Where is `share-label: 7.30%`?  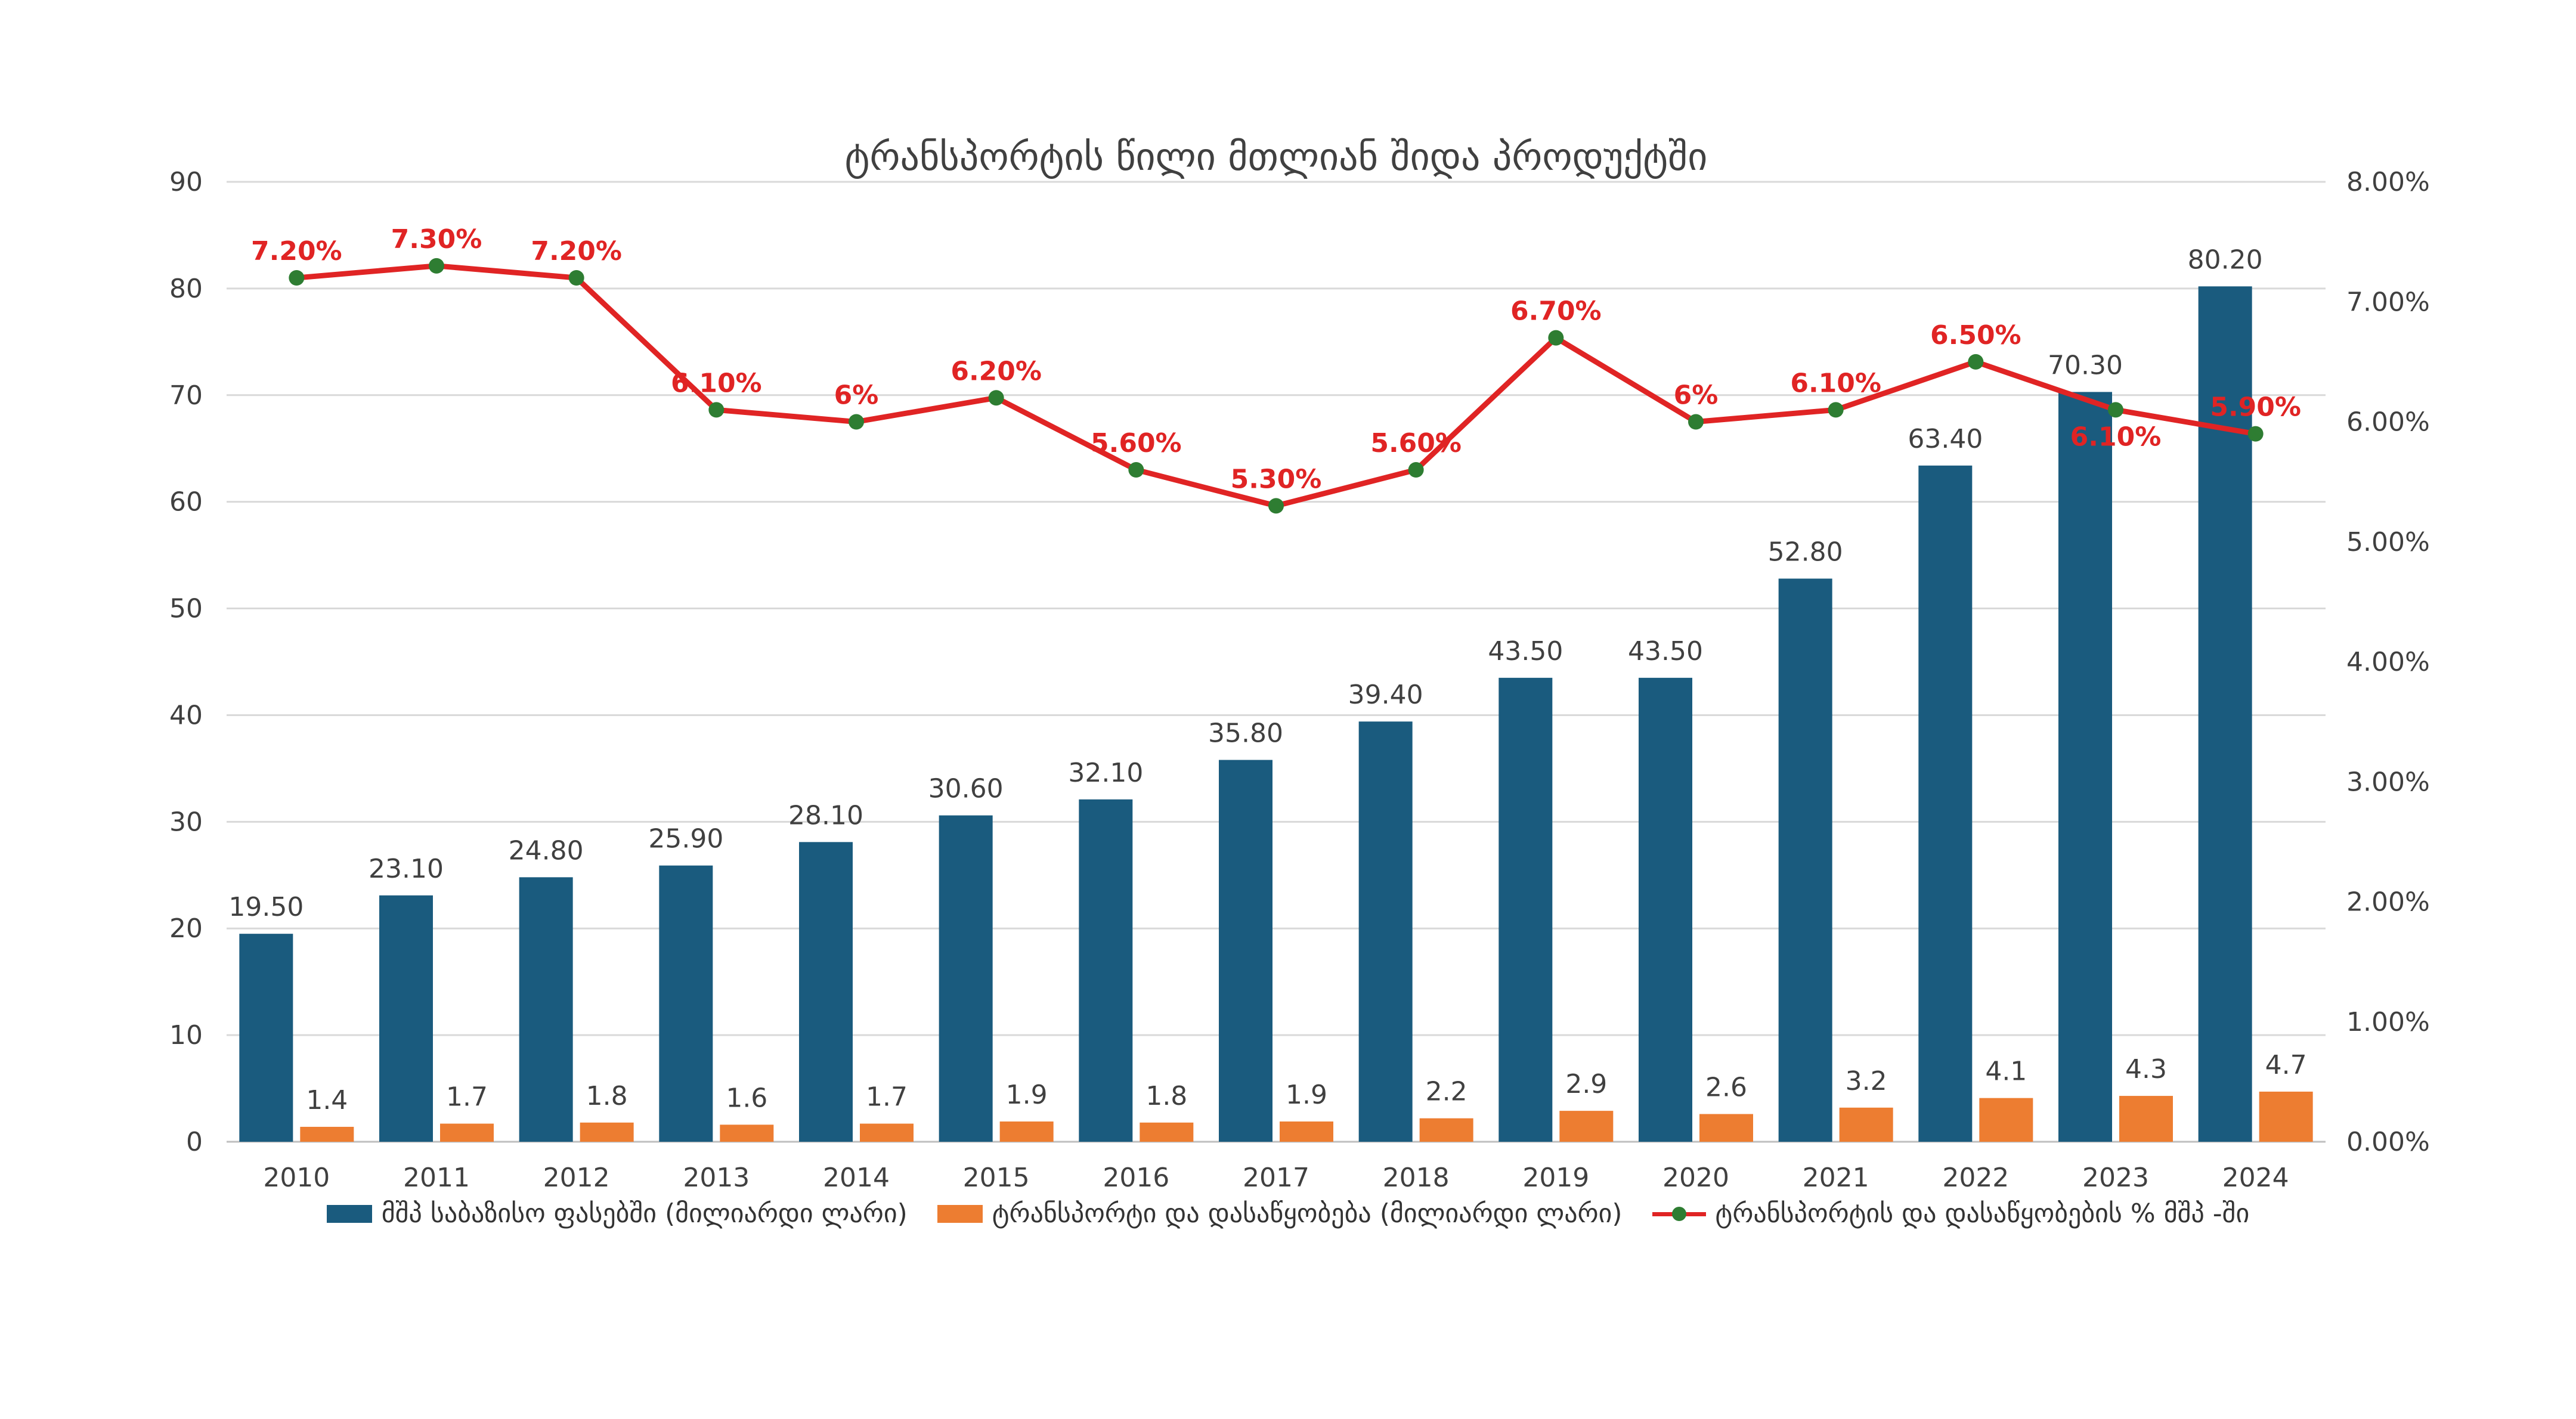 share-label: 7.30% is located at coordinates (436, 239).